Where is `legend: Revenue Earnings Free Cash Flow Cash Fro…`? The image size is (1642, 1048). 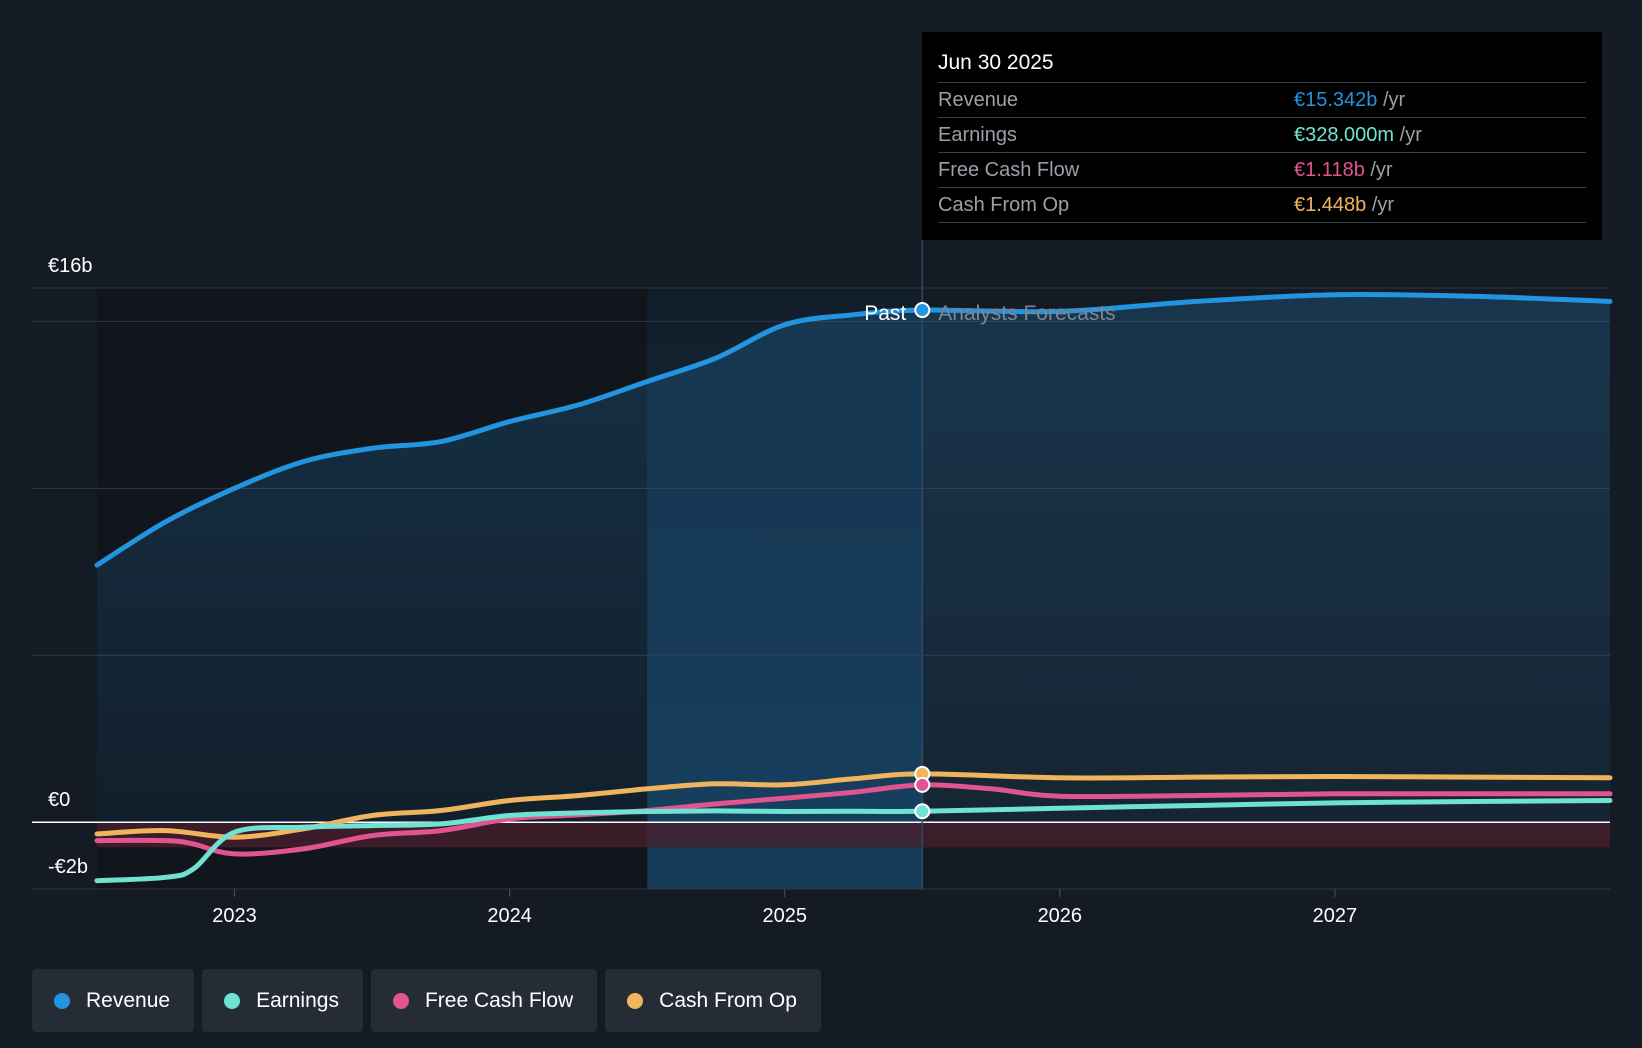 legend: Revenue Earnings Free Cash Flow Cash Fro… is located at coordinates (426, 1000).